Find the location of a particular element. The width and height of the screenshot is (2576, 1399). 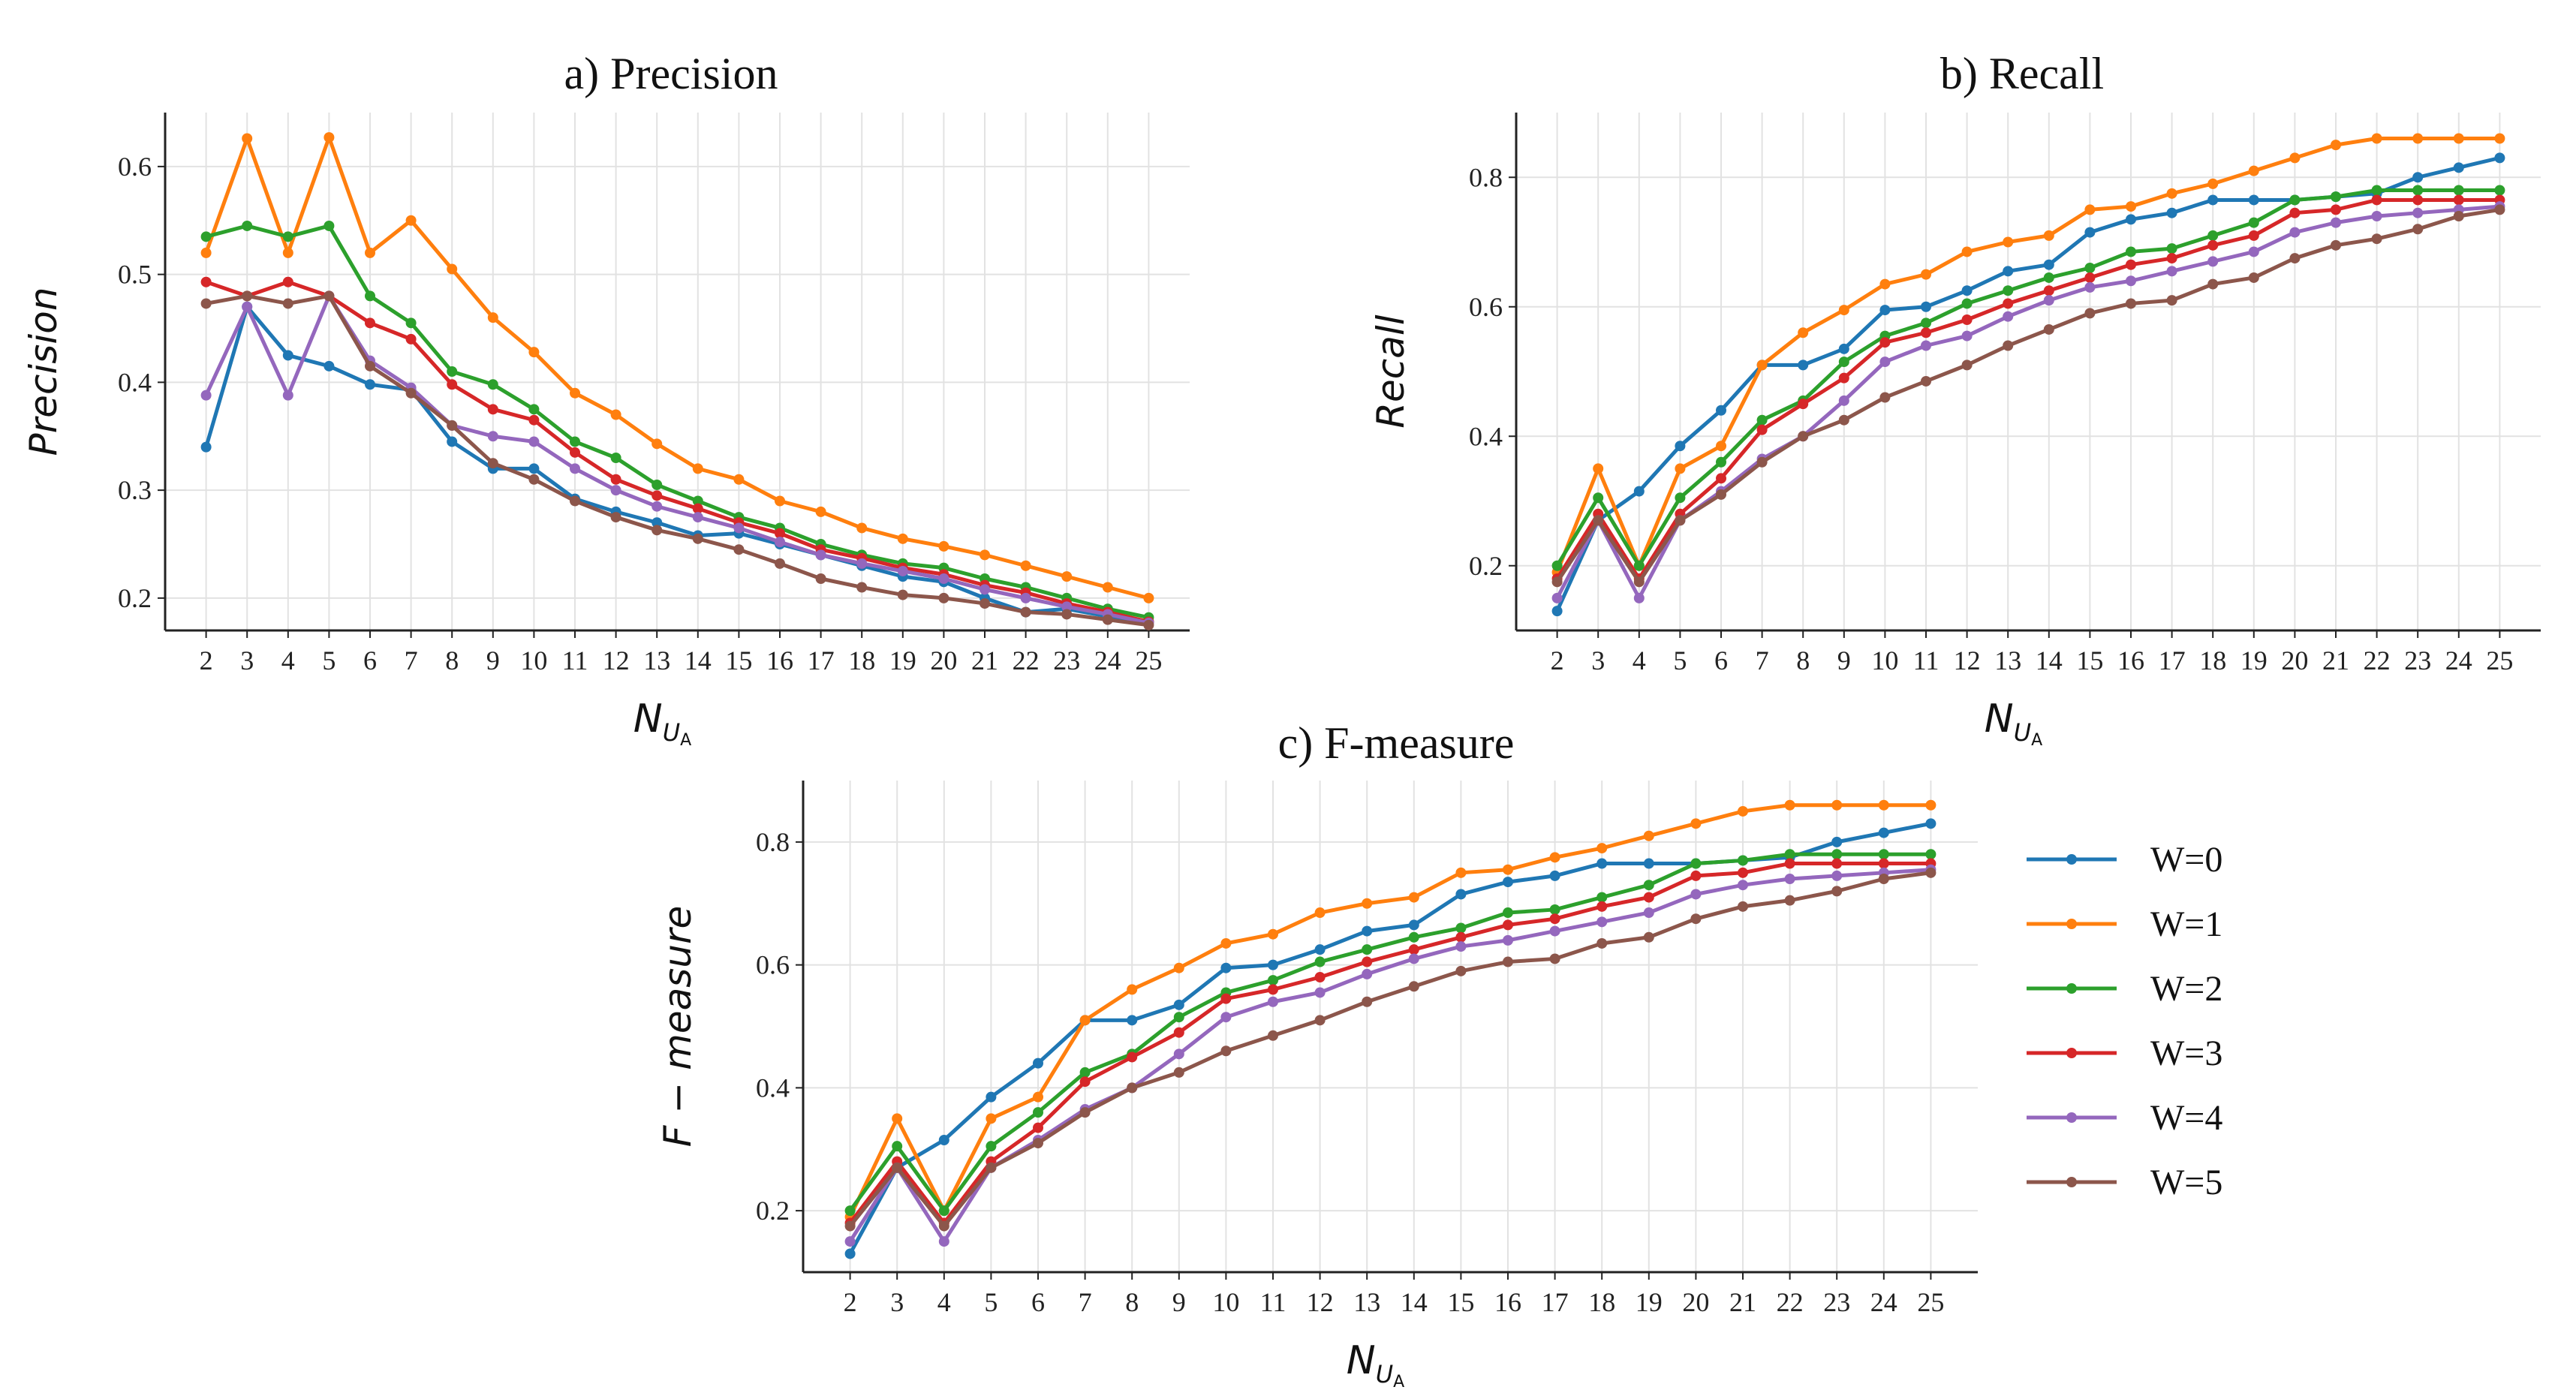

x-tick-label: 12 is located at coordinates (1967, 660).